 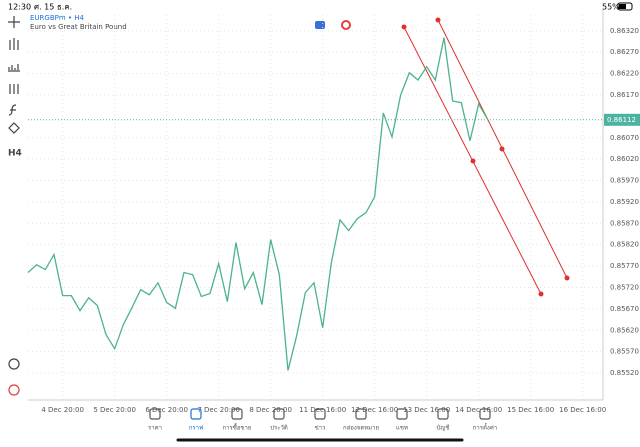 I want to click on nav-item: การตั้งค่า, so click(x=485, y=420).